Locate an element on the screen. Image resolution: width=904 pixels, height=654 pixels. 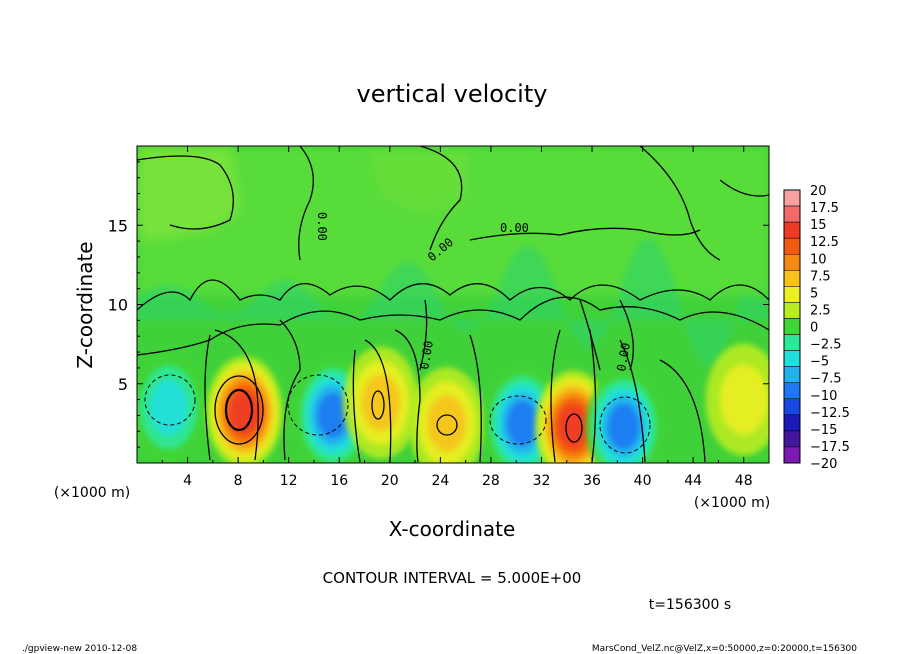
x-tick-label: 32 is located at coordinates (542, 481).